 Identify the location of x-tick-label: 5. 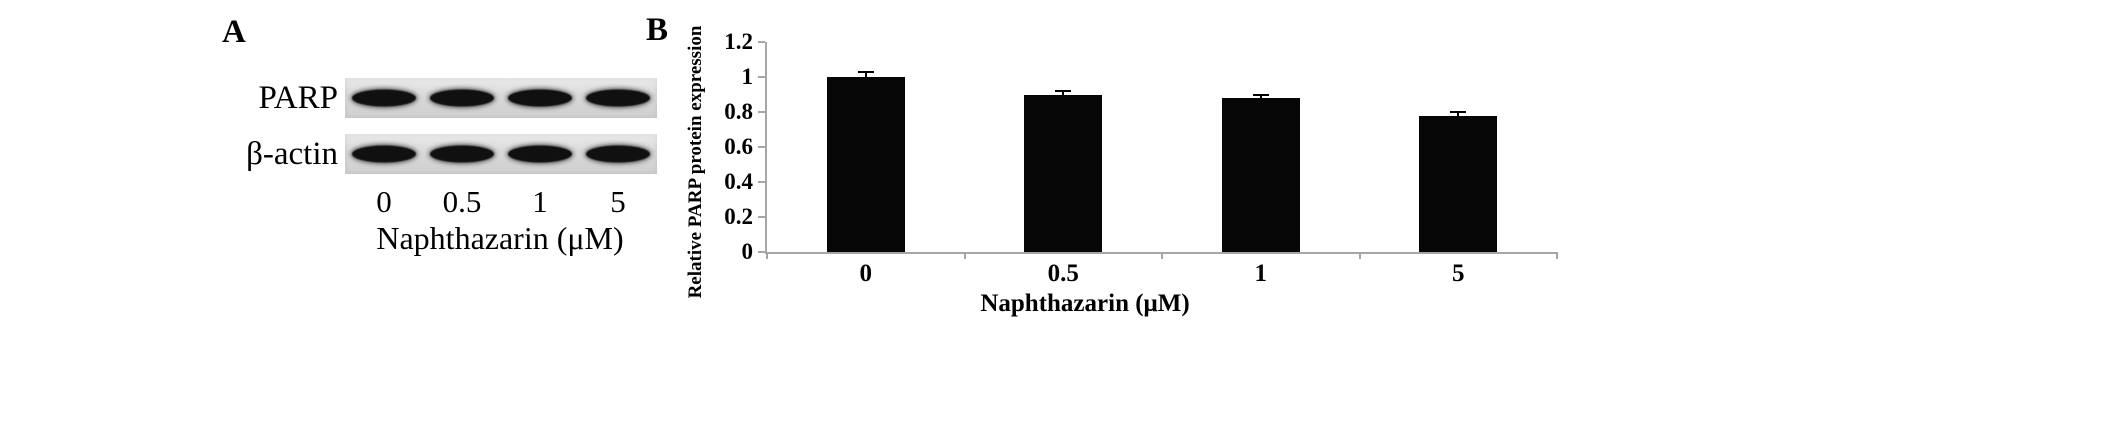
(1458, 273).